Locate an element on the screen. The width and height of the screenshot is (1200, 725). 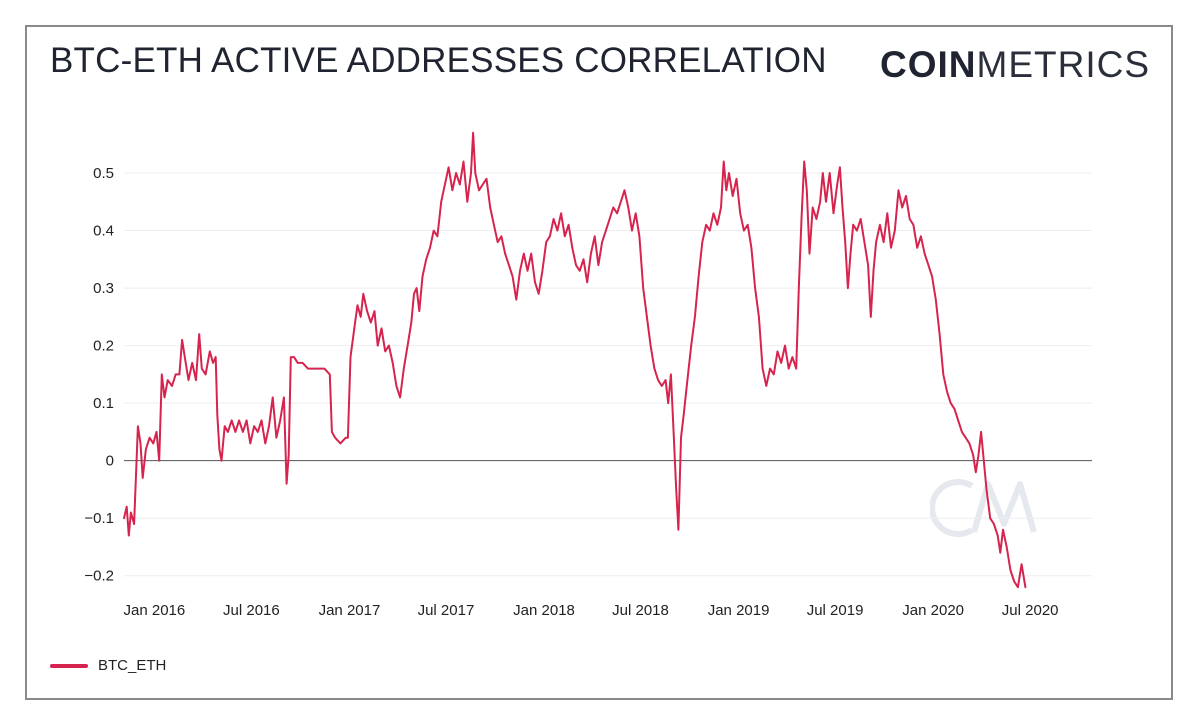
x-tick-label: Jul 2020 is located at coordinates (1030, 610).